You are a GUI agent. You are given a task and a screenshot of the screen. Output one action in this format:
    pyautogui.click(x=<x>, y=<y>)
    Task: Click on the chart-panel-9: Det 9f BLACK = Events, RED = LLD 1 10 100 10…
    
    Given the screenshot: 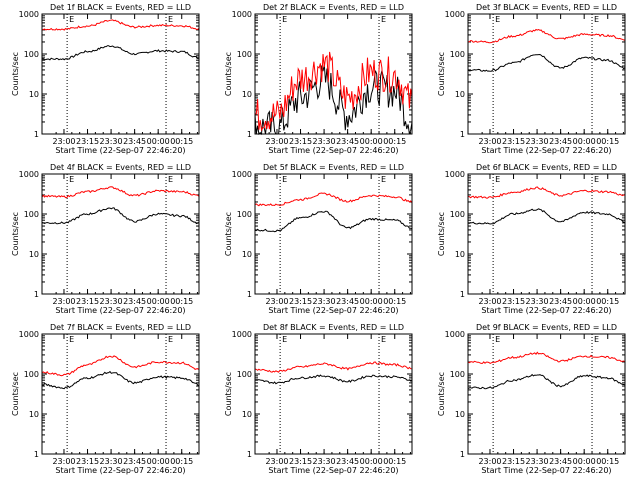 What is the action you would take?
    pyautogui.click(x=531, y=399)
    